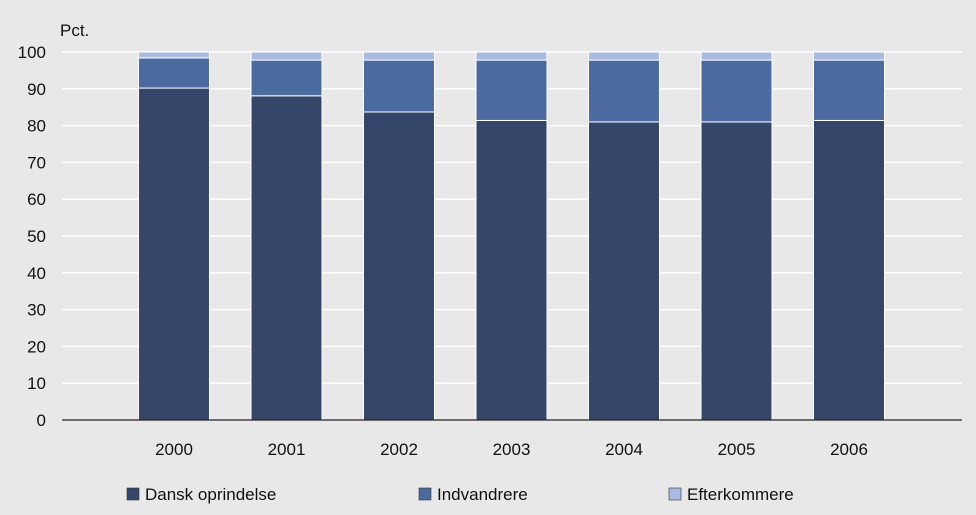 The image size is (976, 515). What do you see at coordinates (482, 494) in the screenshot?
I see `legend-label: Indvandrere` at bounding box center [482, 494].